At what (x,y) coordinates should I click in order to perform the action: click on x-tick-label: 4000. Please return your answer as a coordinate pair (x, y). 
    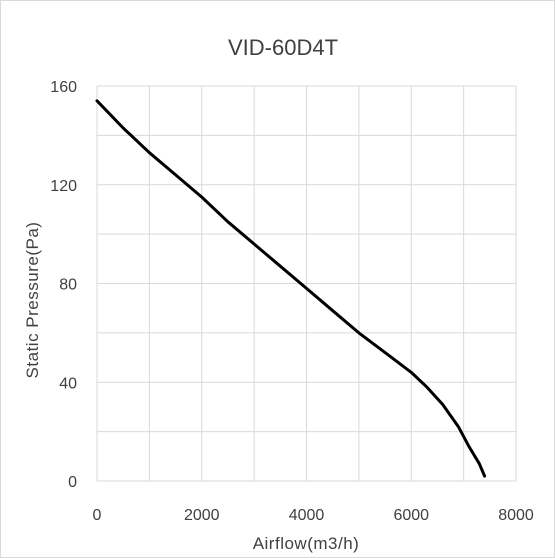
    Looking at the image, I should click on (307, 515).